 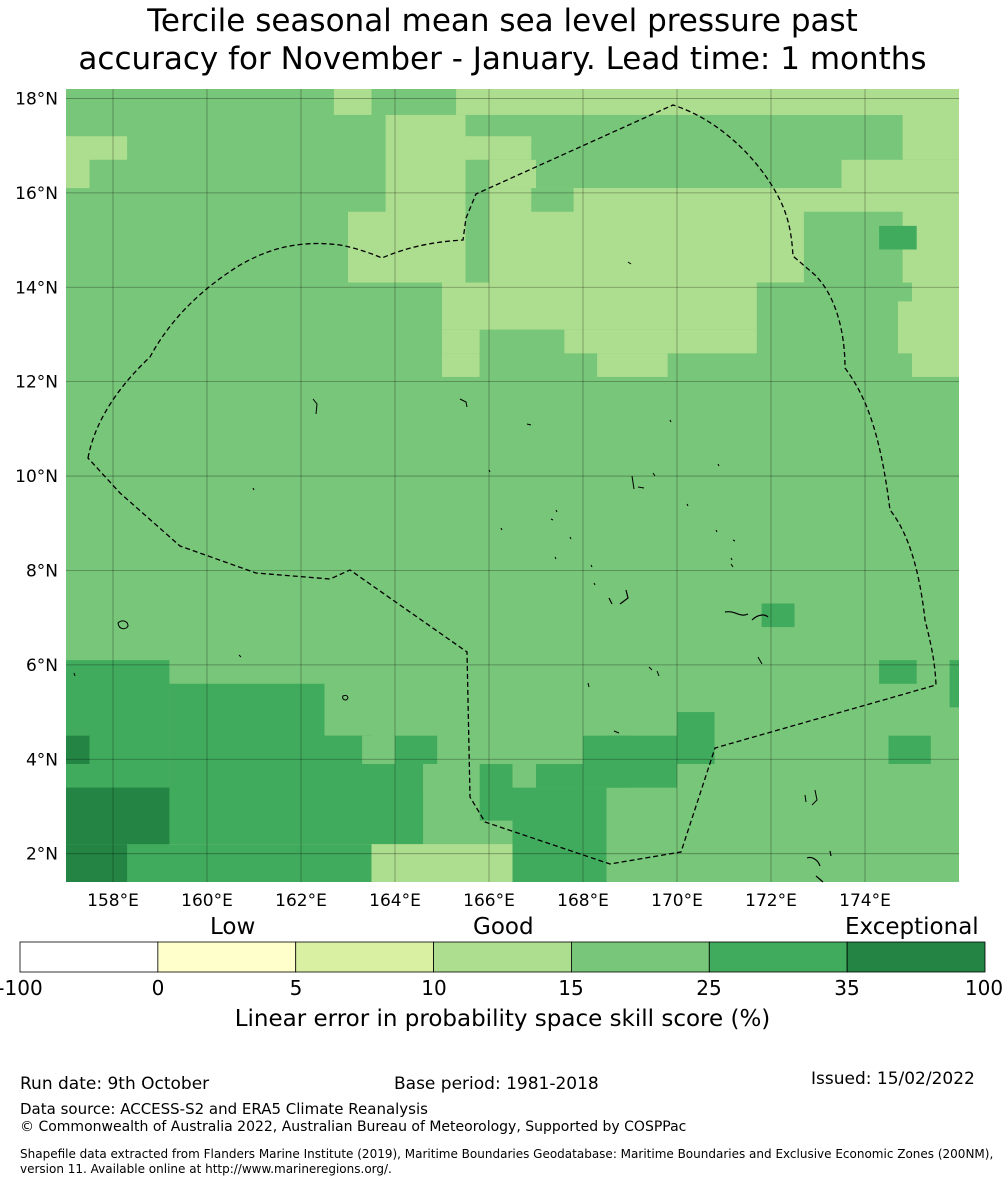 I want to click on colorbar-word-exceptional: Exceptional, so click(x=912, y=927).